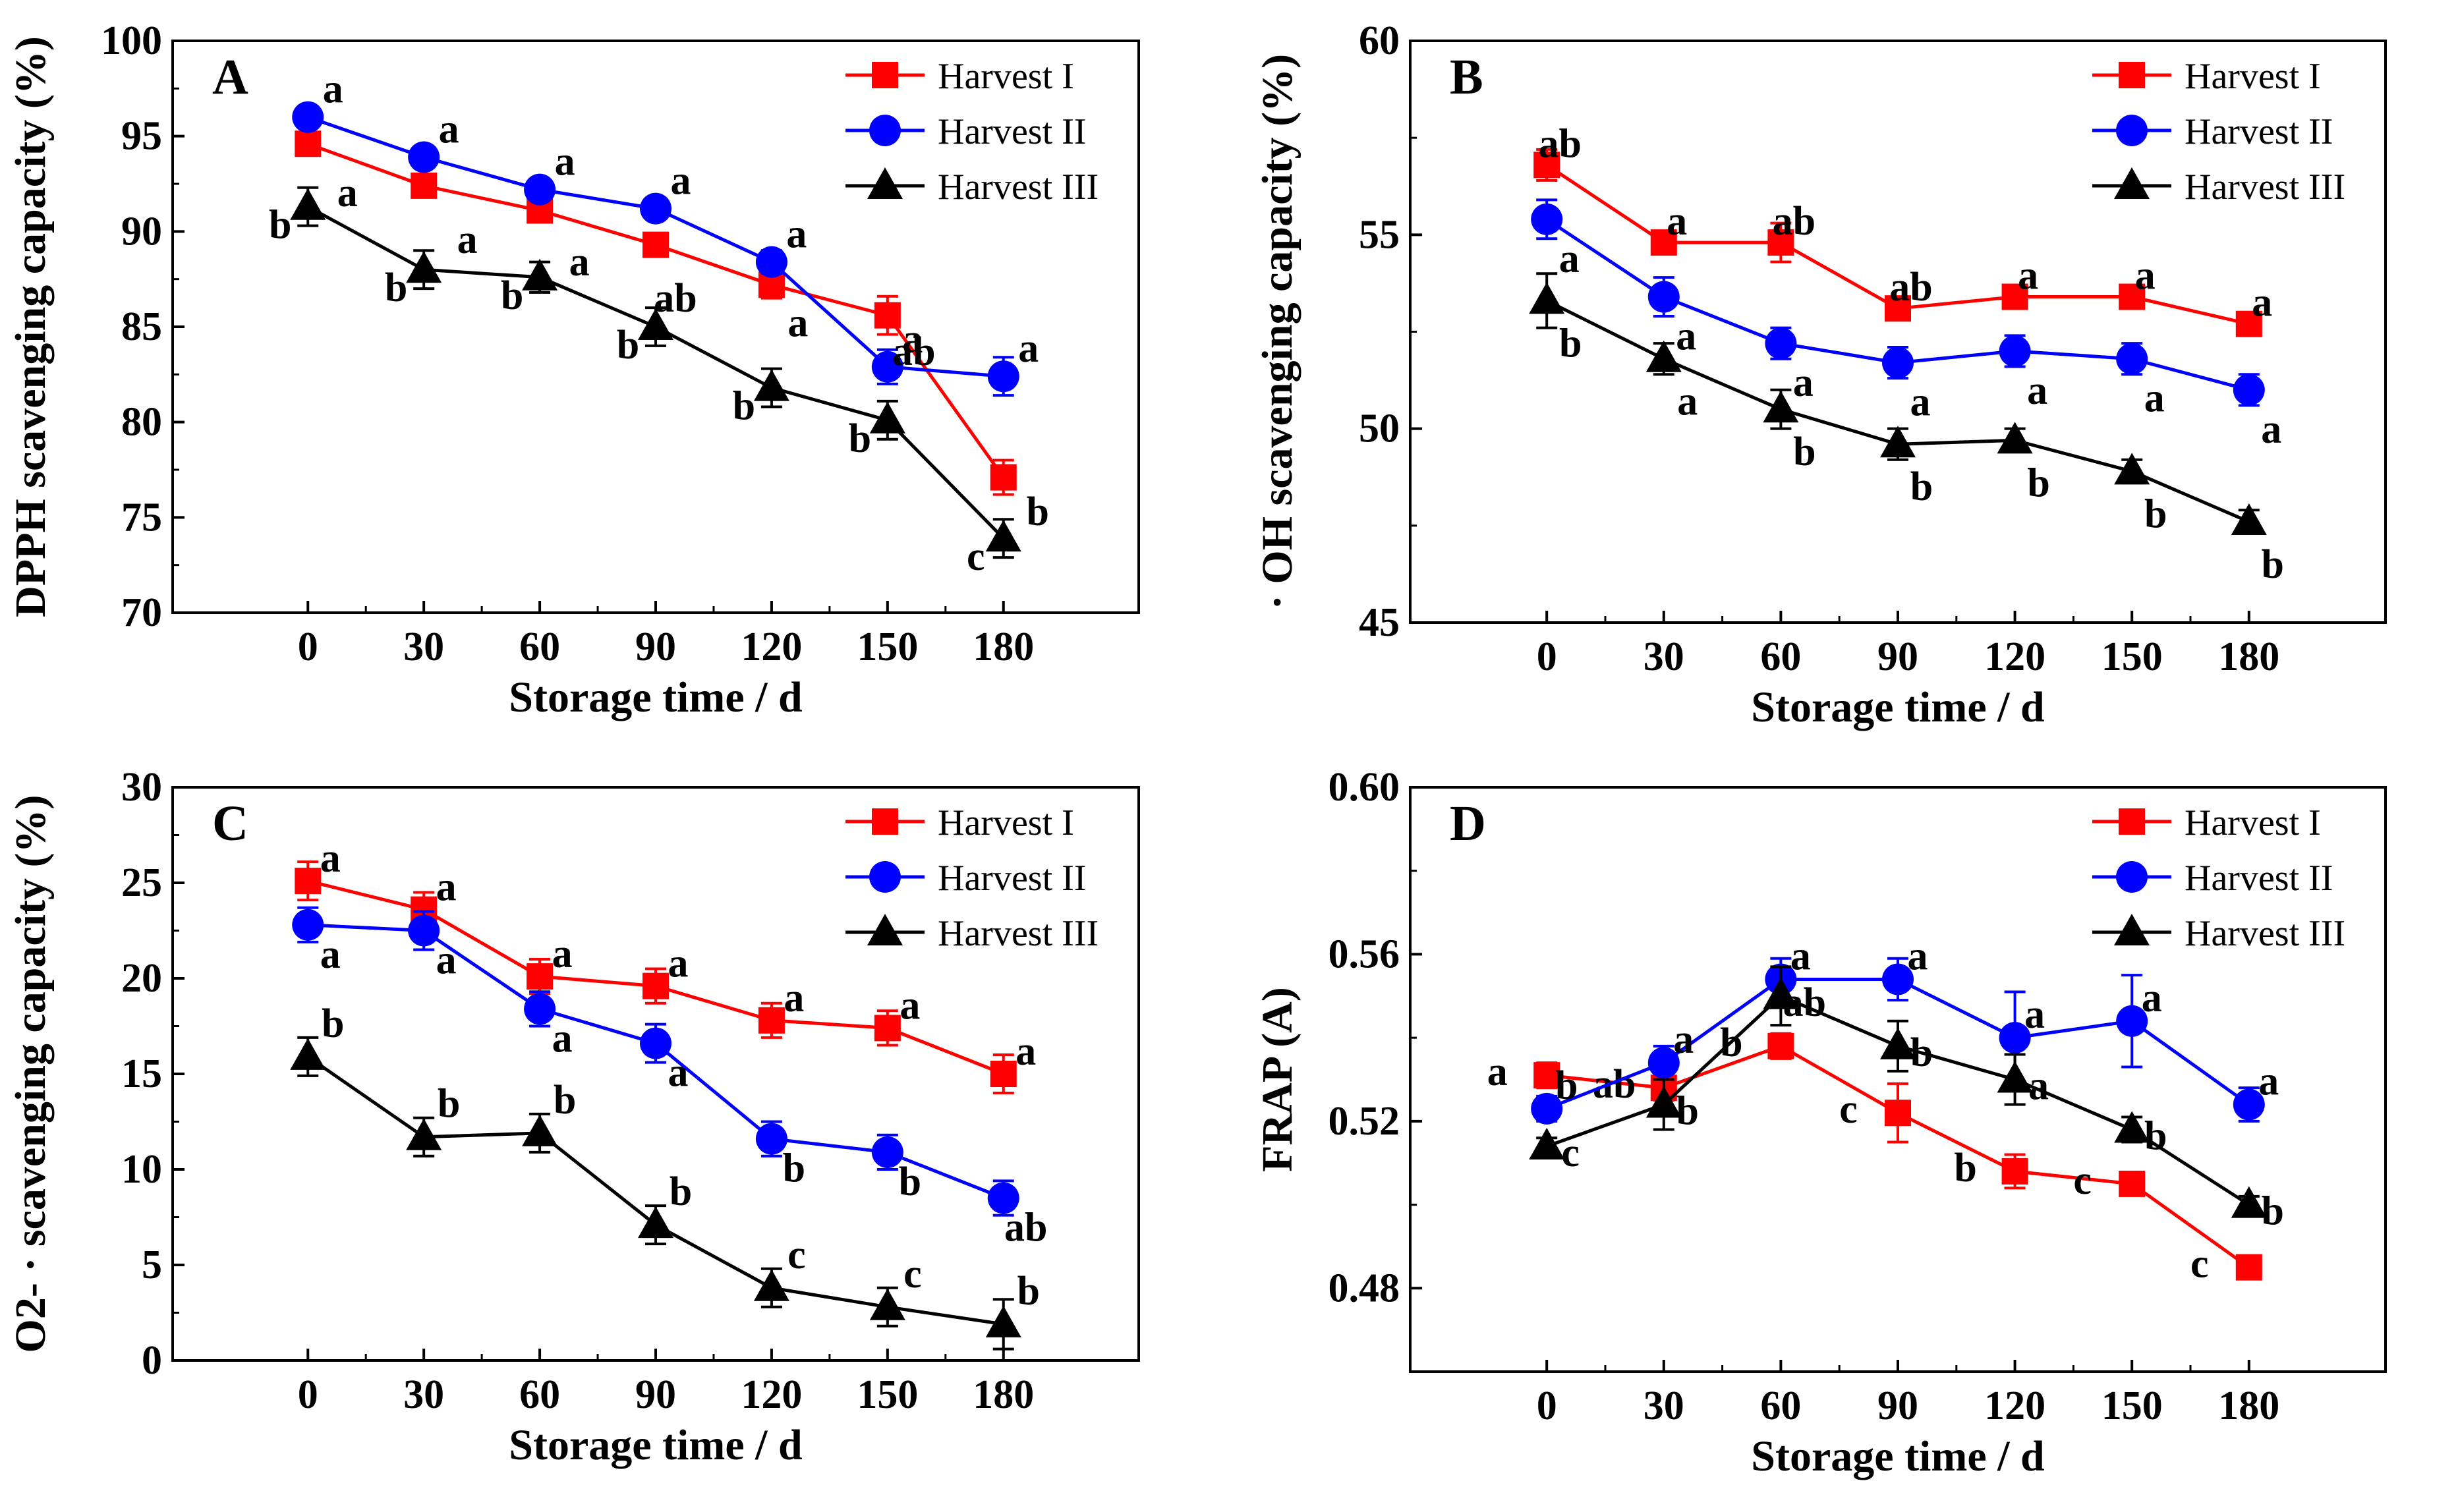  What do you see at coordinates (655, 1394) in the screenshot?
I see `x-tick-label: 90` at bounding box center [655, 1394].